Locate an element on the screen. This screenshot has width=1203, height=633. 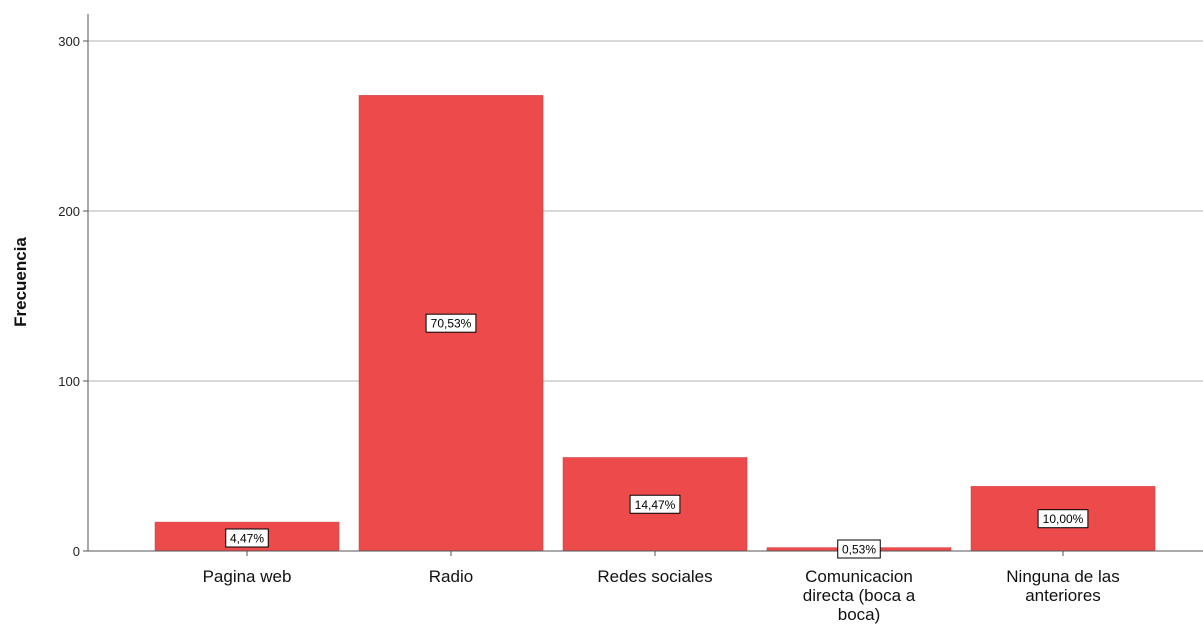
data-label: 10,00% is located at coordinates (1063, 519).